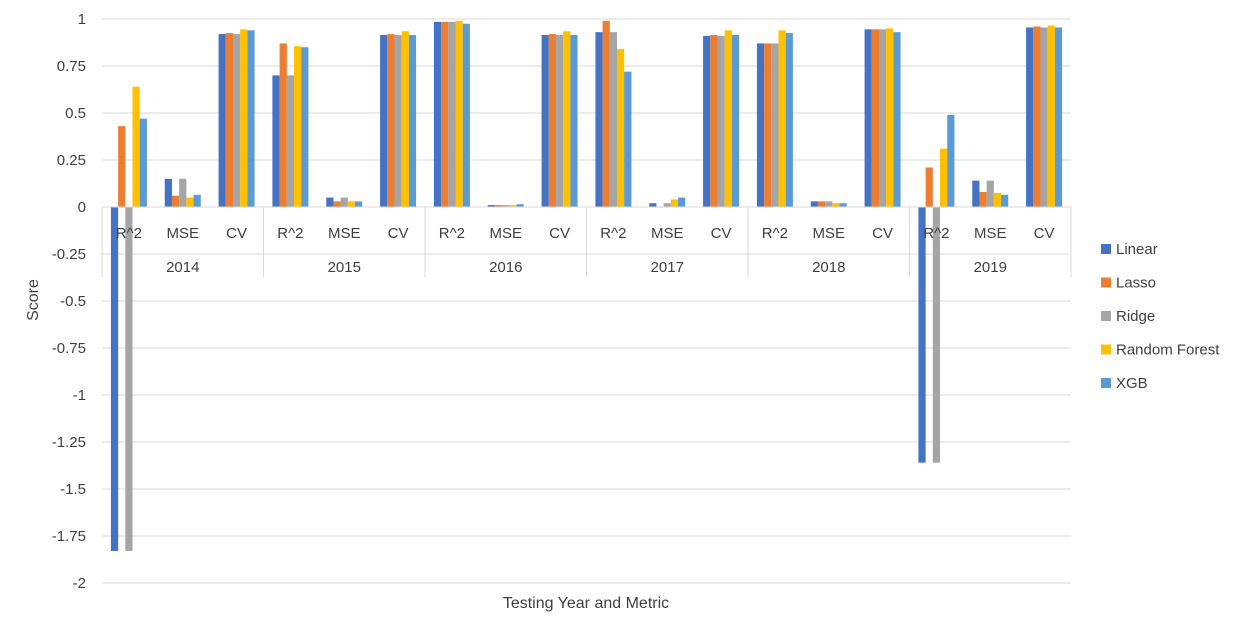 The width and height of the screenshot is (1244, 626). What do you see at coordinates (75, 113) in the screenshot?
I see `y-tick-label: 0.5` at bounding box center [75, 113].